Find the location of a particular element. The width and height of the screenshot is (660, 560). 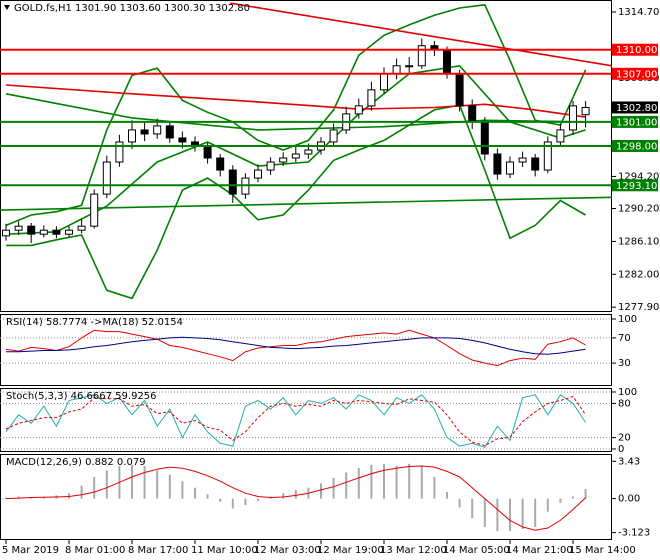

pane-title: RSI(14) 58.7774 ->MA(18) 52.0154 is located at coordinates (94, 322).